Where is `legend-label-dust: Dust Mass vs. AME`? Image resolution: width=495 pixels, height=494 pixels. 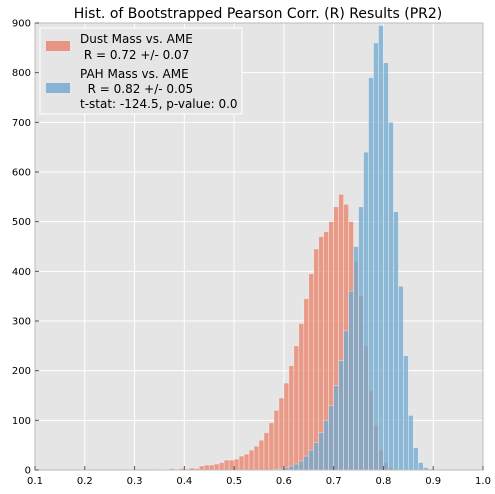 legend-label-dust: Dust Mass vs. AME is located at coordinates (136, 39).